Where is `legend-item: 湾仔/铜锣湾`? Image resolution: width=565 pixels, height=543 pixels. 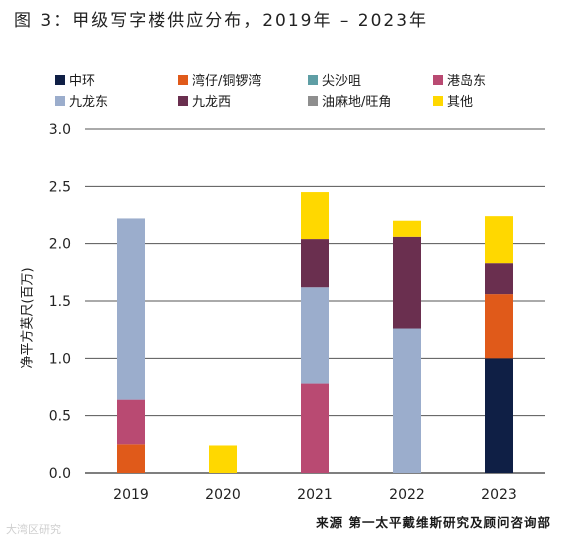 legend-item: 湾仔/铜锣湾 is located at coordinates (219, 79).